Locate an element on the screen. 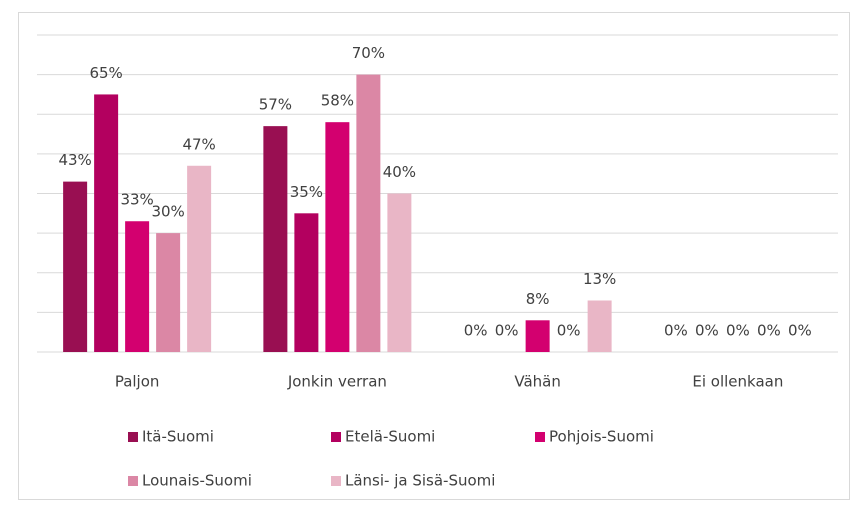 The image size is (868, 512). x-tick-label: Vähän is located at coordinates (537, 382).